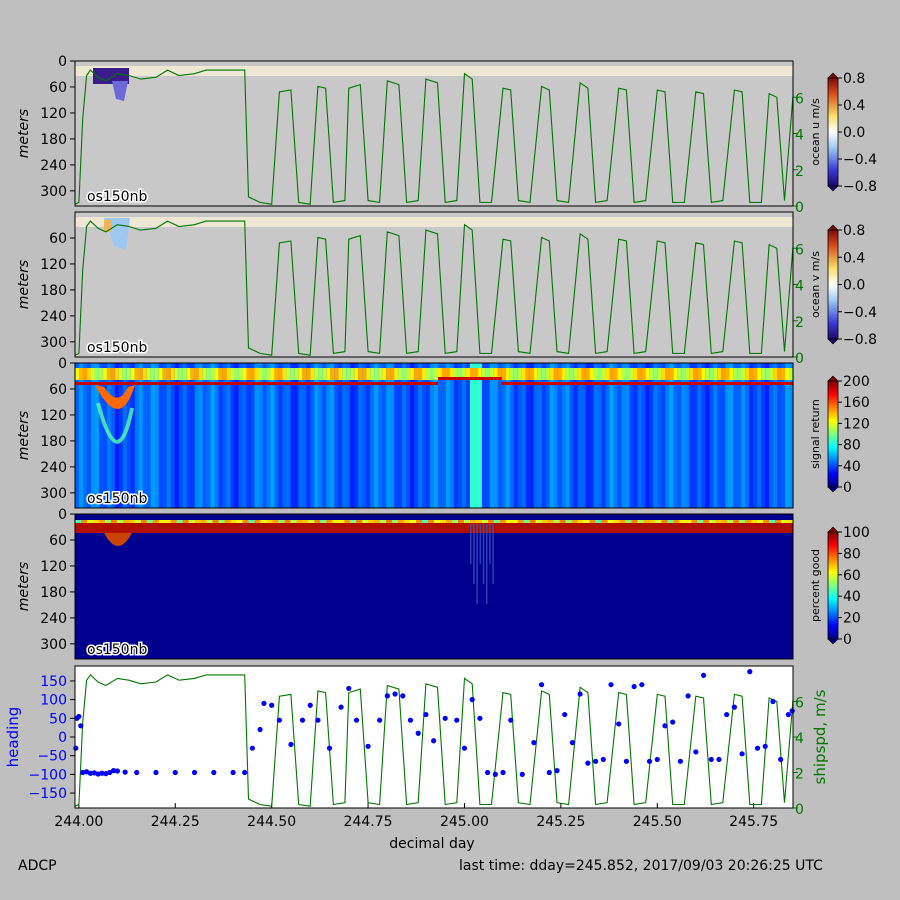  I want to click on scattering-tail, so click(115, 423).